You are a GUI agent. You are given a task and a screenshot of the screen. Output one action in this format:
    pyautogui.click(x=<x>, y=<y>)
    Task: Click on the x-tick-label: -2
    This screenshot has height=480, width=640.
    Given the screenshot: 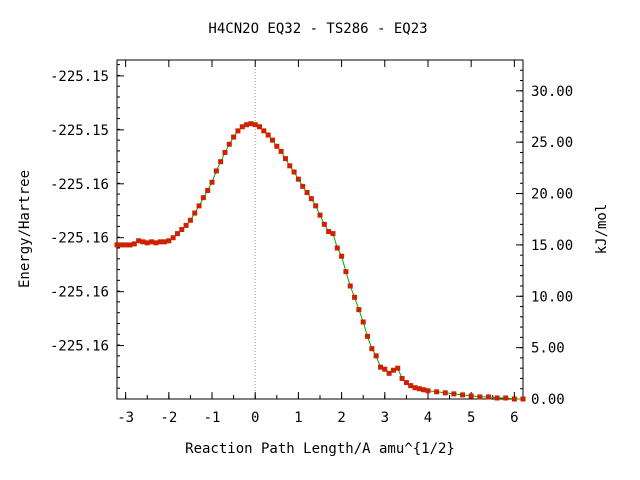 What is the action you would take?
    pyautogui.click(x=168, y=418)
    